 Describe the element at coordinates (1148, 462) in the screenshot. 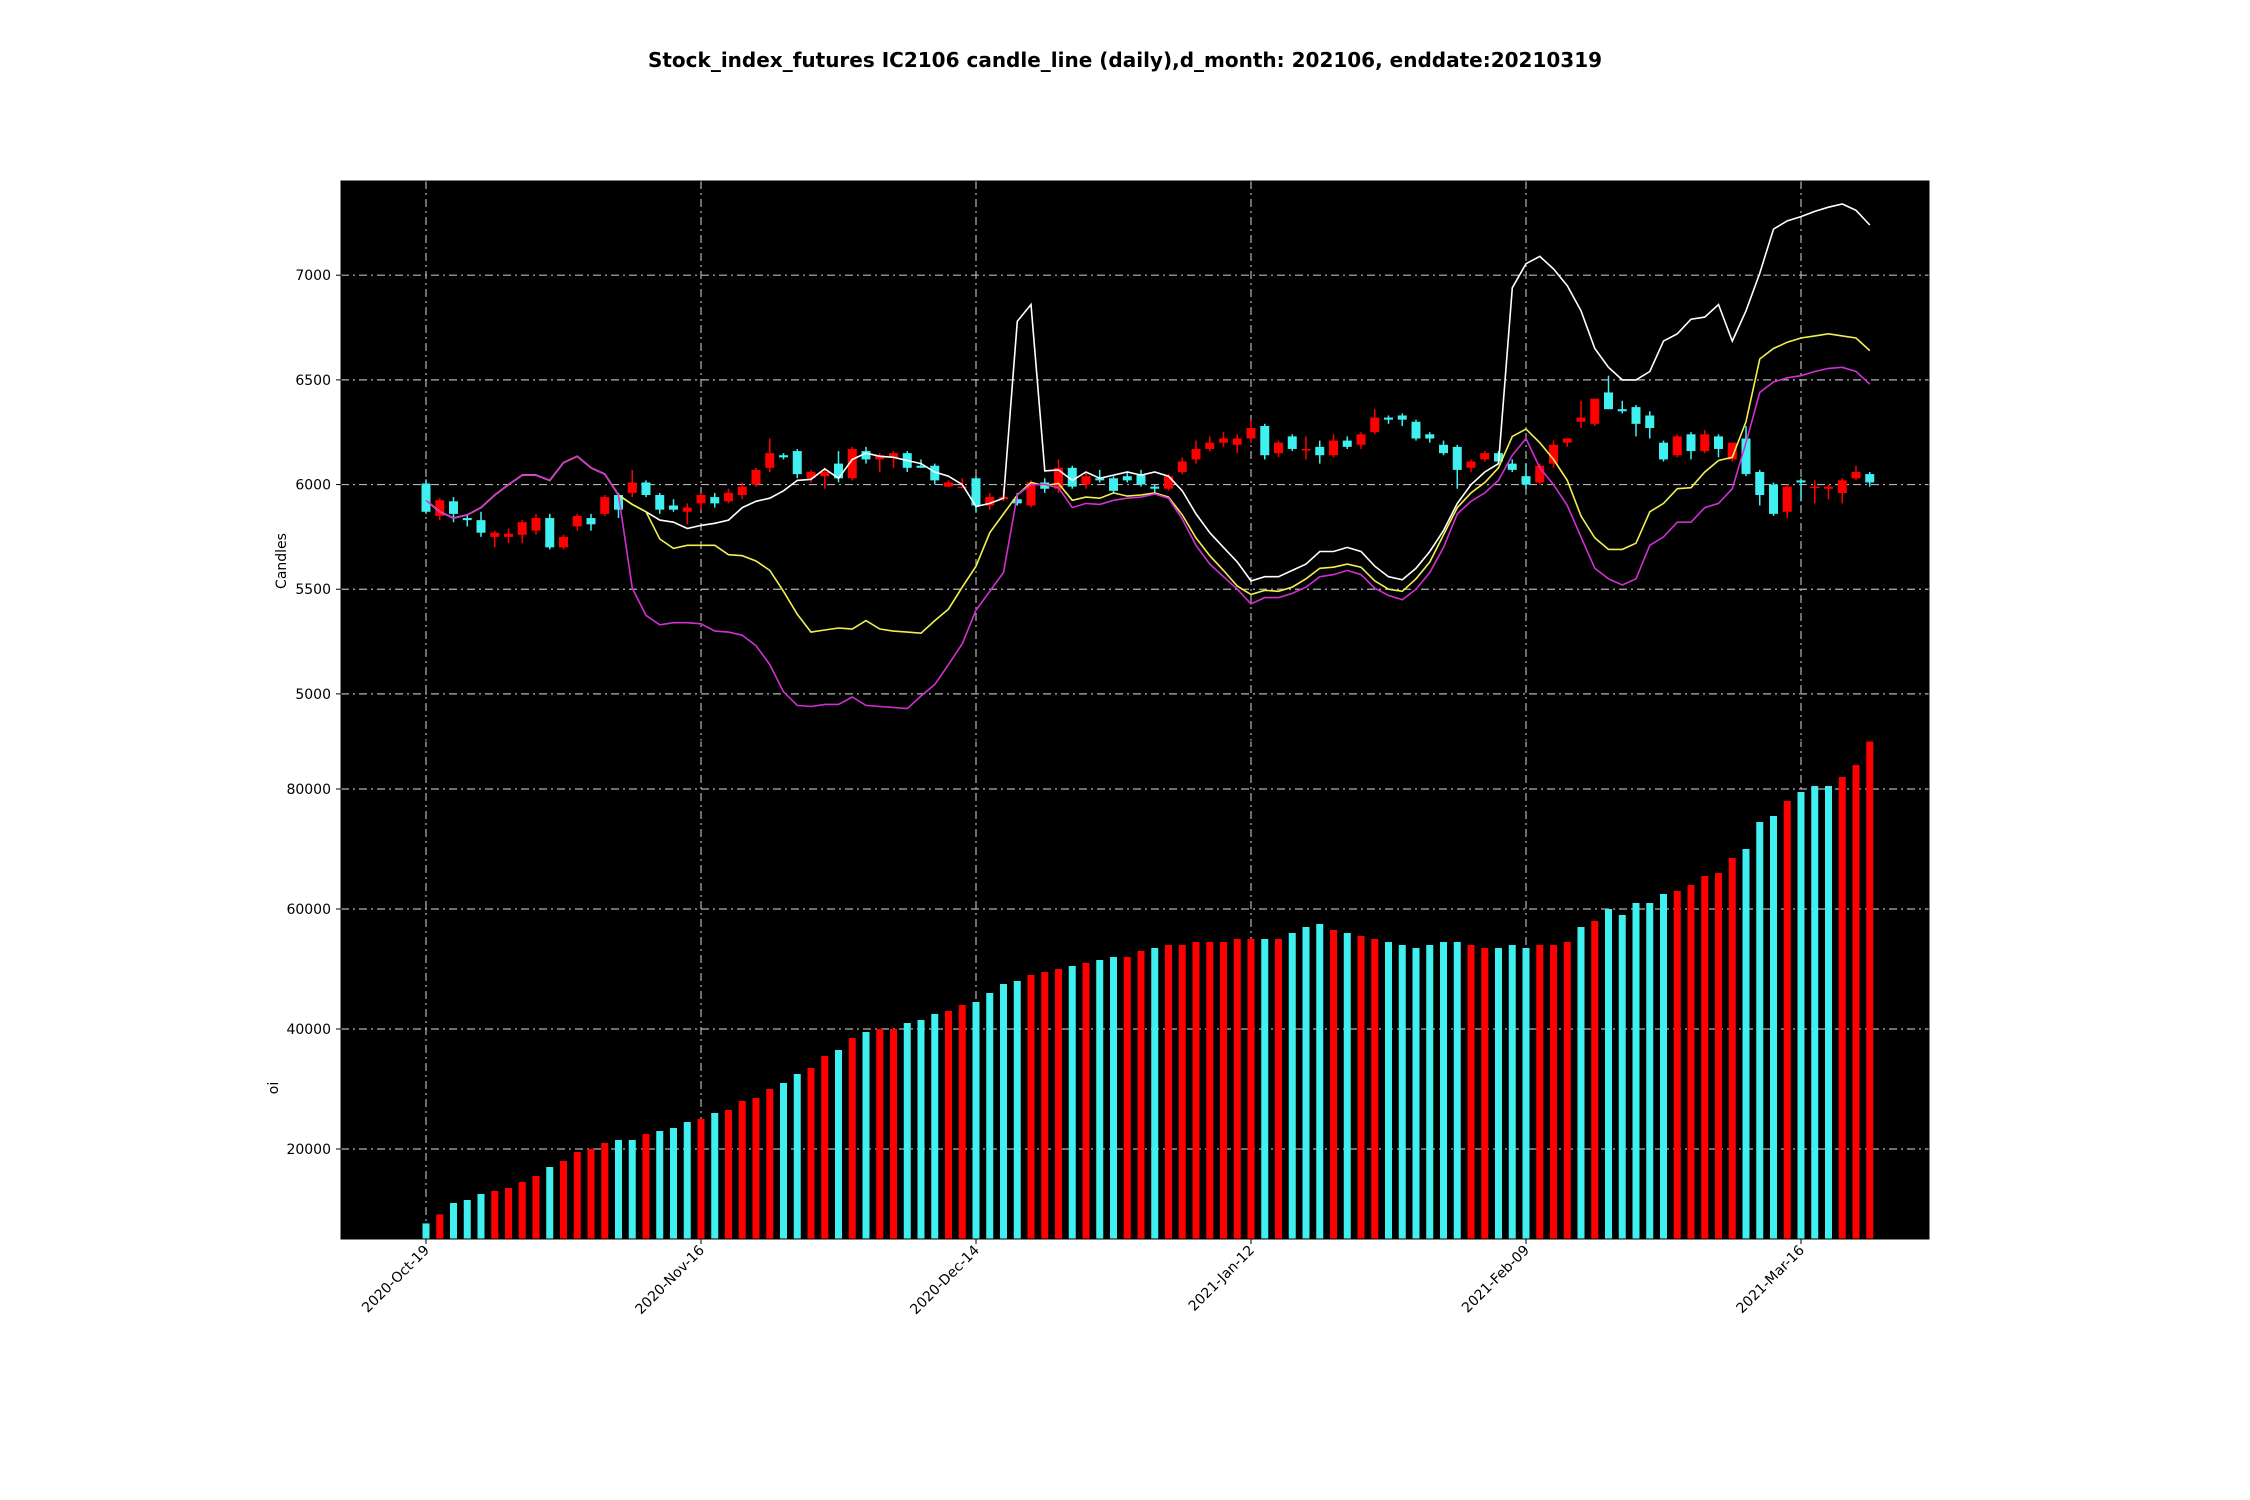

I see `candles` at that location.